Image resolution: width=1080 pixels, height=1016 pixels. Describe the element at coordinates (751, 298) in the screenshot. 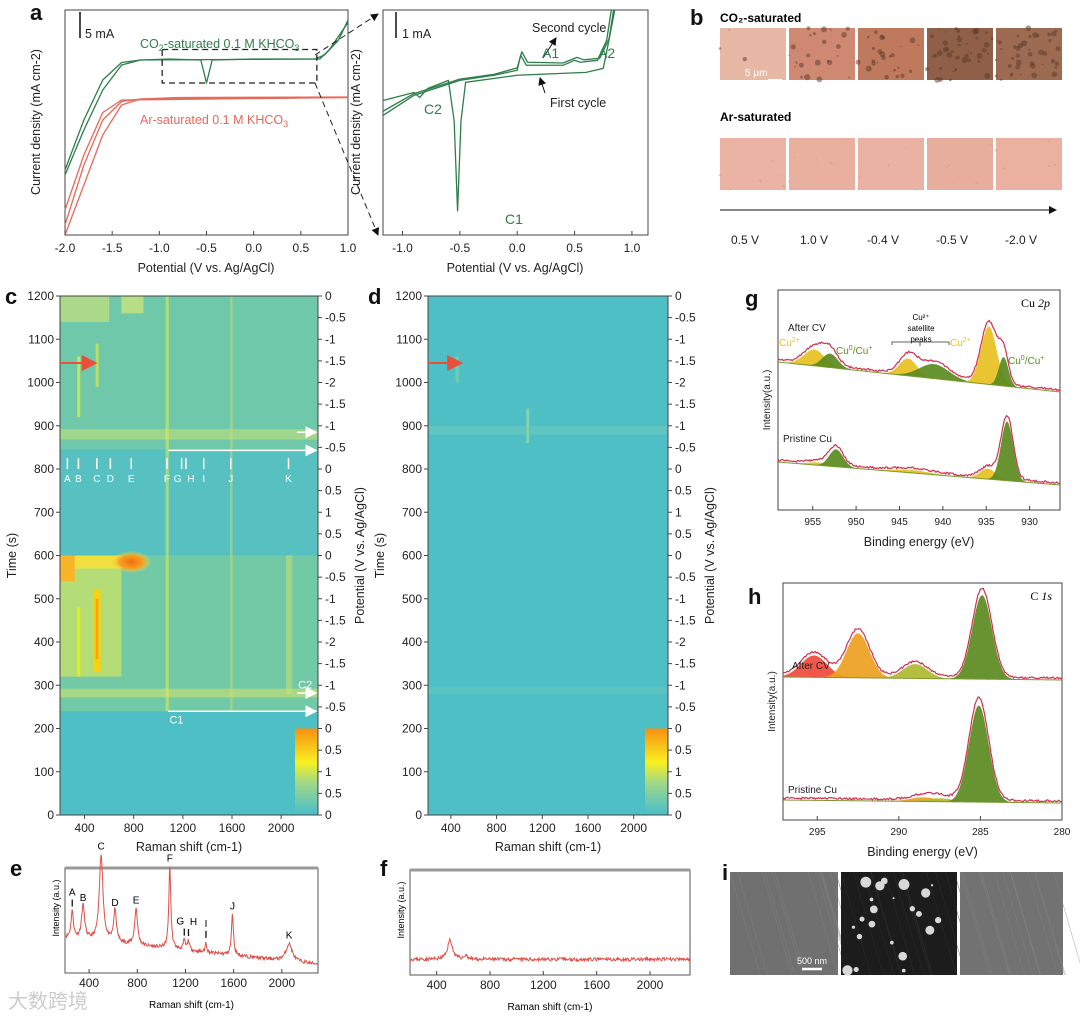

I see `panel-label-g: g` at that location.